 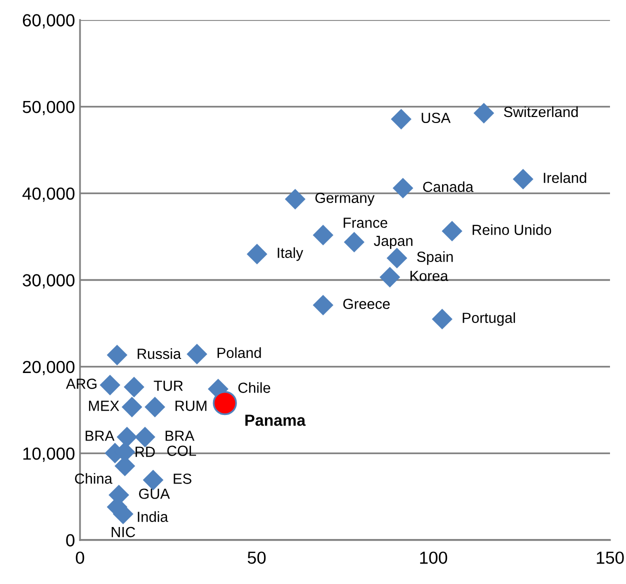 I want to click on annotation: Spain, so click(x=435, y=258).